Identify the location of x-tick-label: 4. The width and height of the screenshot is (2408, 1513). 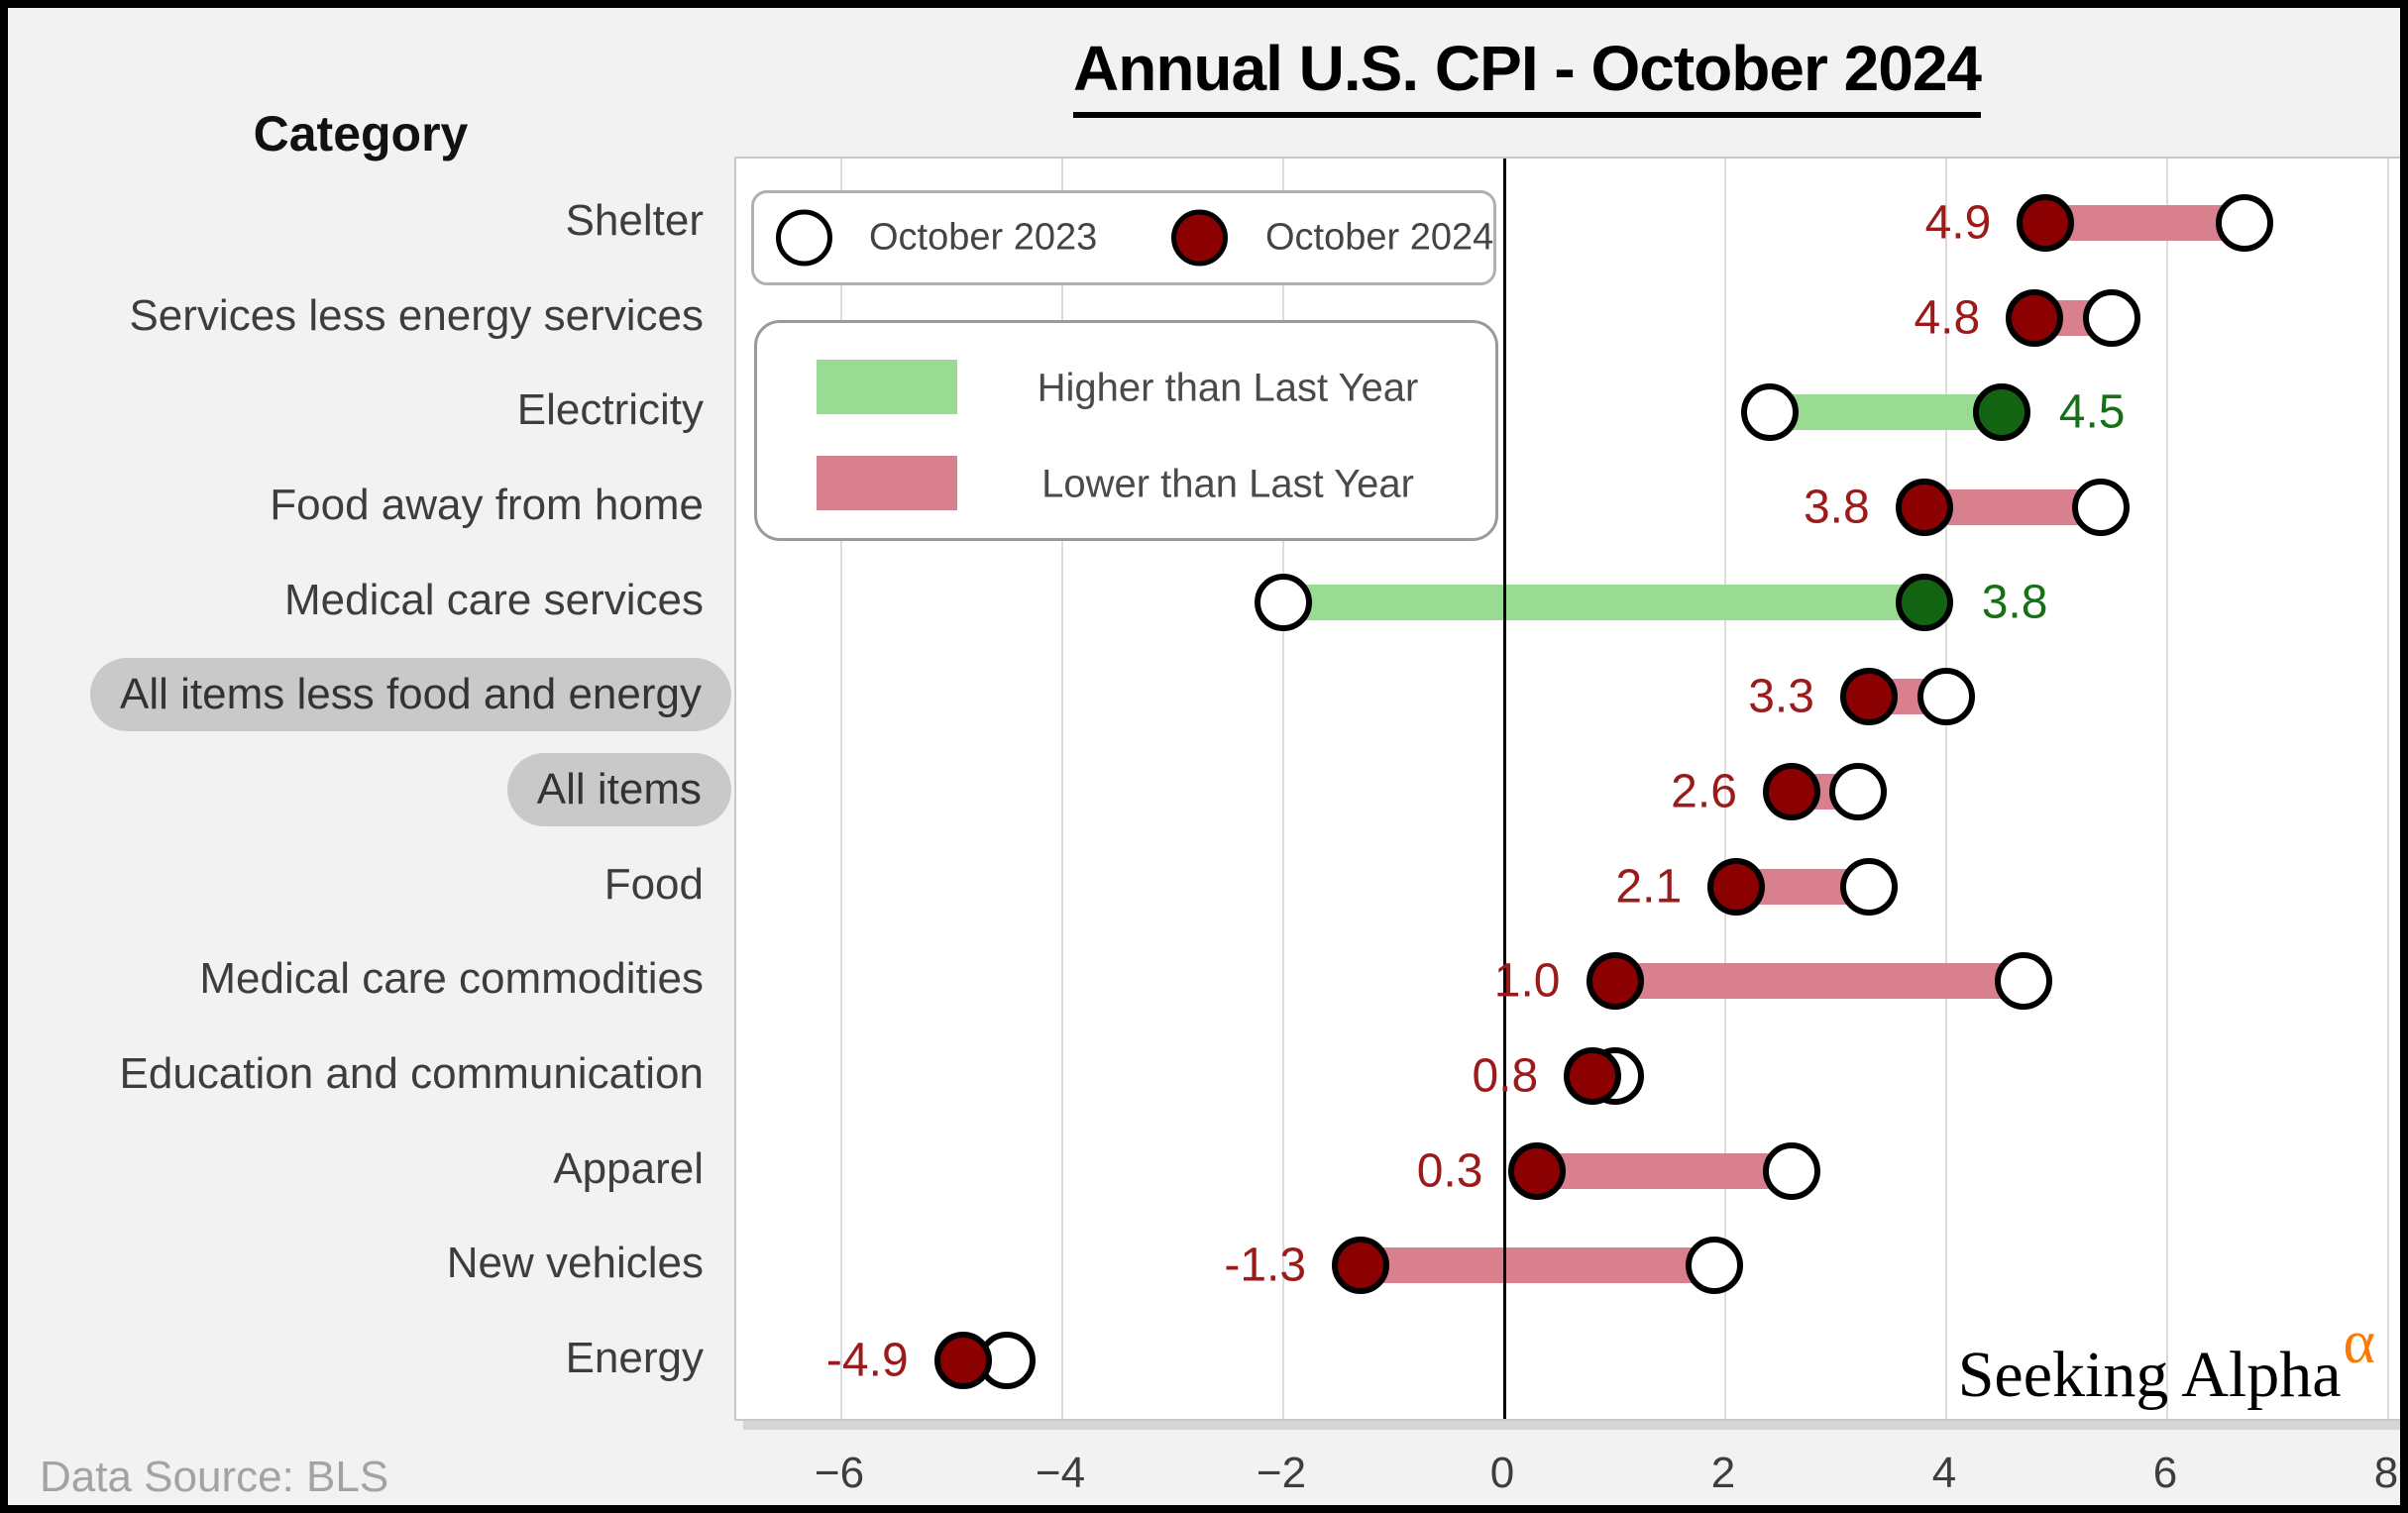
(1944, 1473).